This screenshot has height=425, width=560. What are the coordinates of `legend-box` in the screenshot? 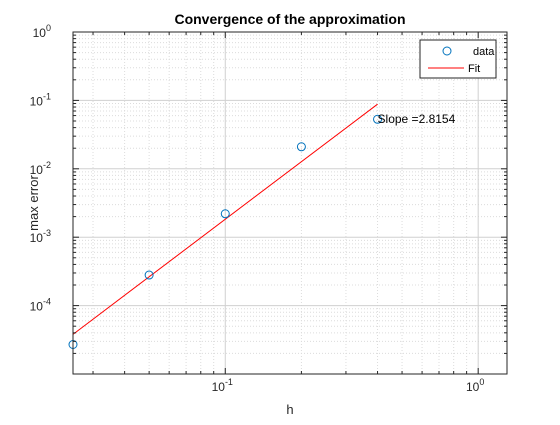 It's located at (458, 59).